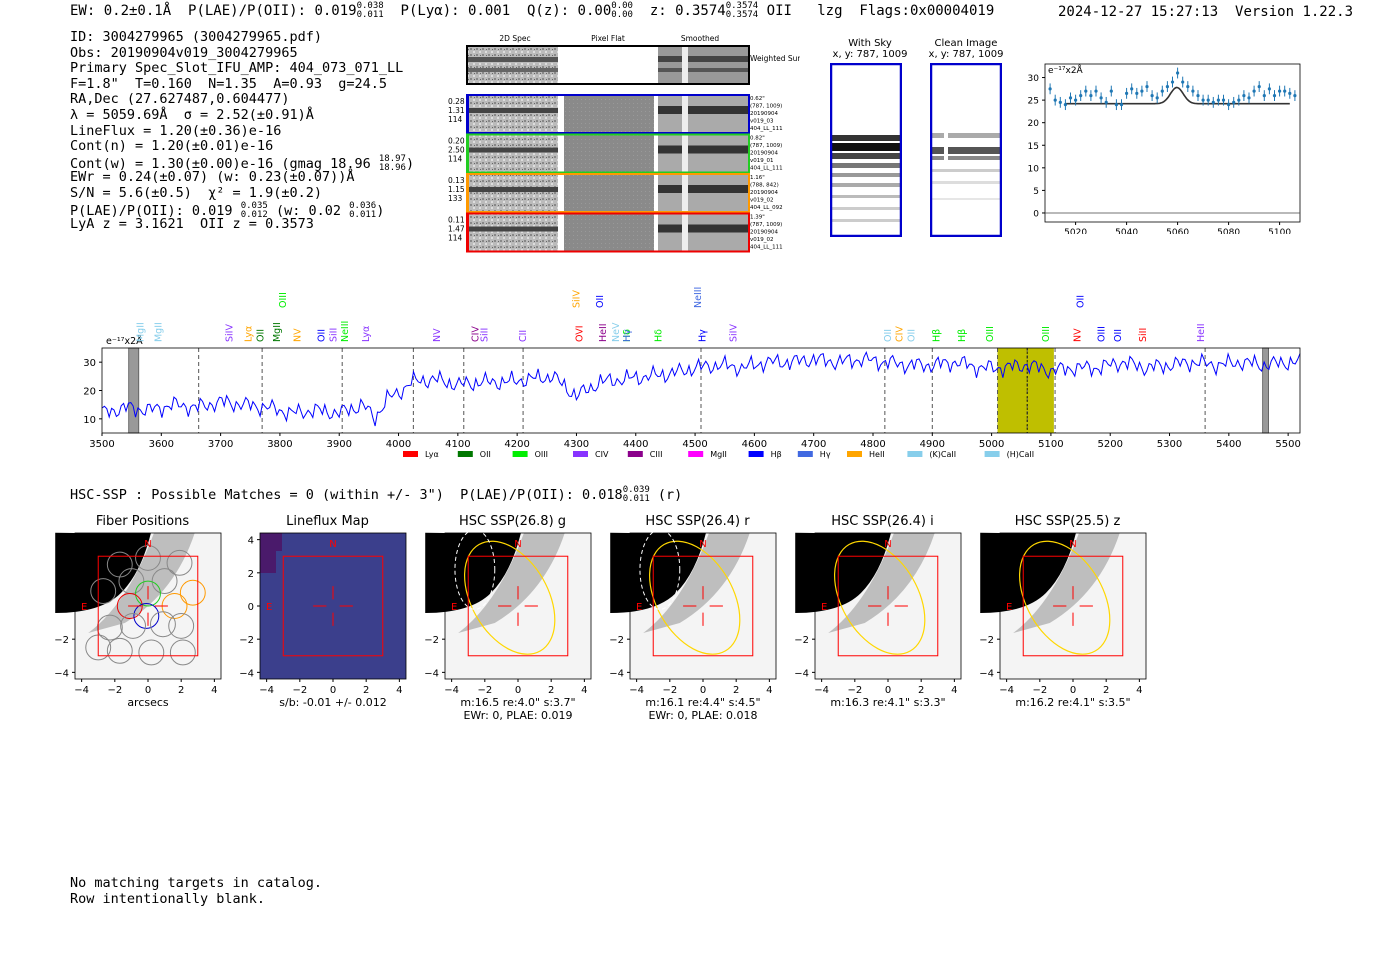 Image resolution: width=1400 pixels, height=953 pixels. I want to click on smoothed-band, so click(703, 189).